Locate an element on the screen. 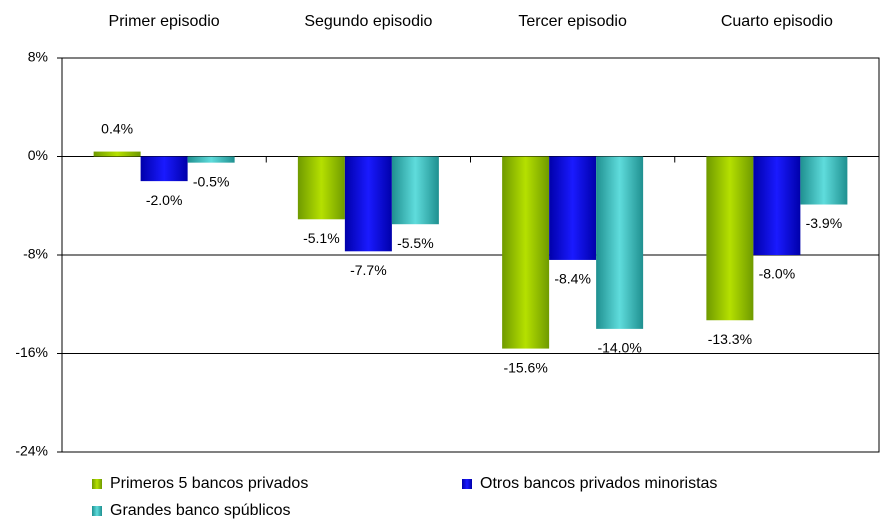 Image resolution: width=880 pixels, height=522 pixels. category-label: Tercer episodio is located at coordinates (572, 21).